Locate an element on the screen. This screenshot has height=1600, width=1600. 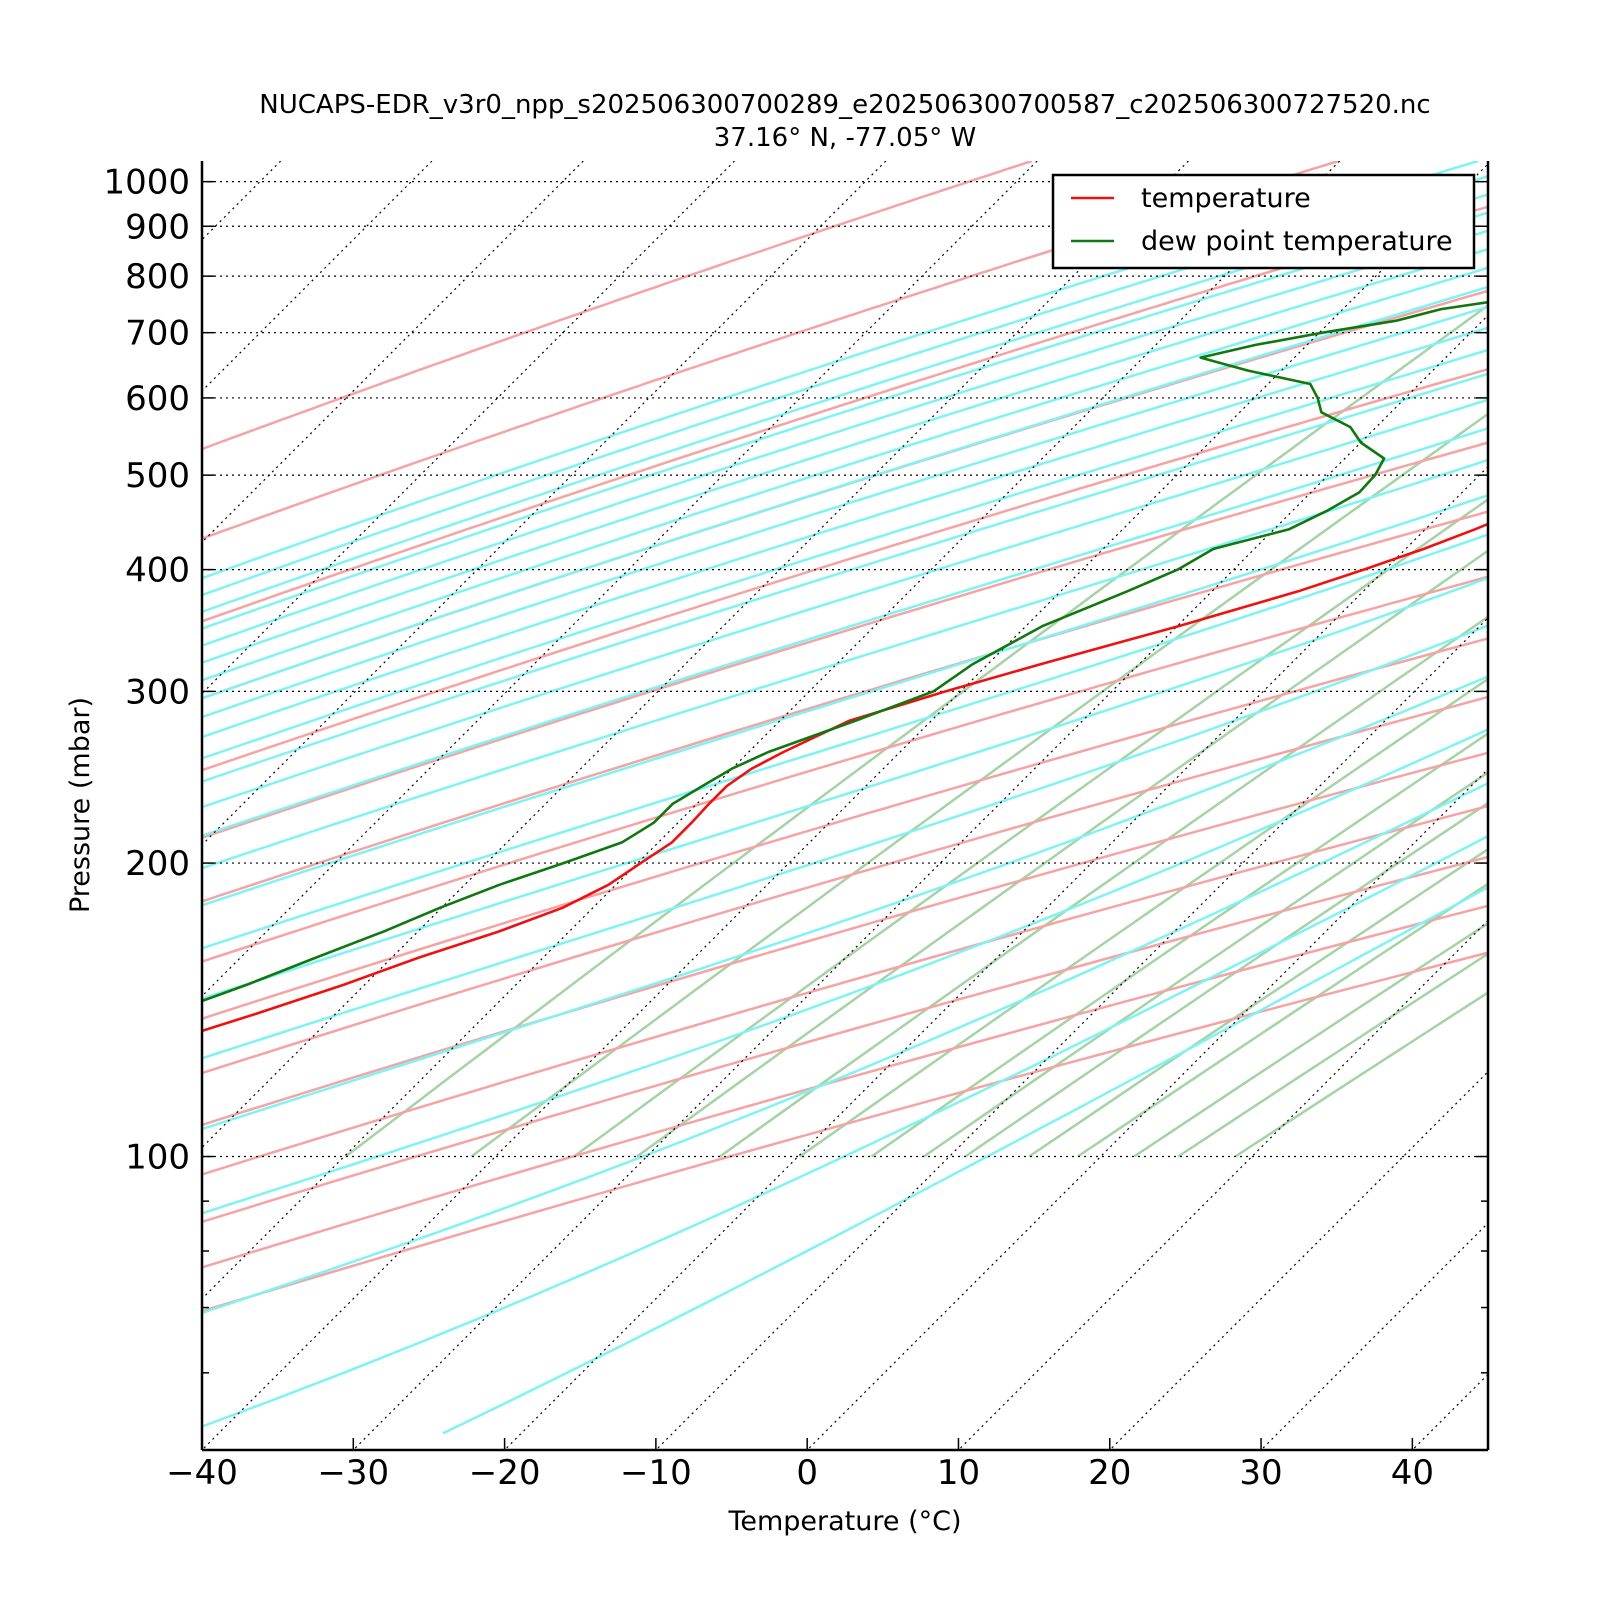
x-tick-label: −10 is located at coordinates (656, 1473).